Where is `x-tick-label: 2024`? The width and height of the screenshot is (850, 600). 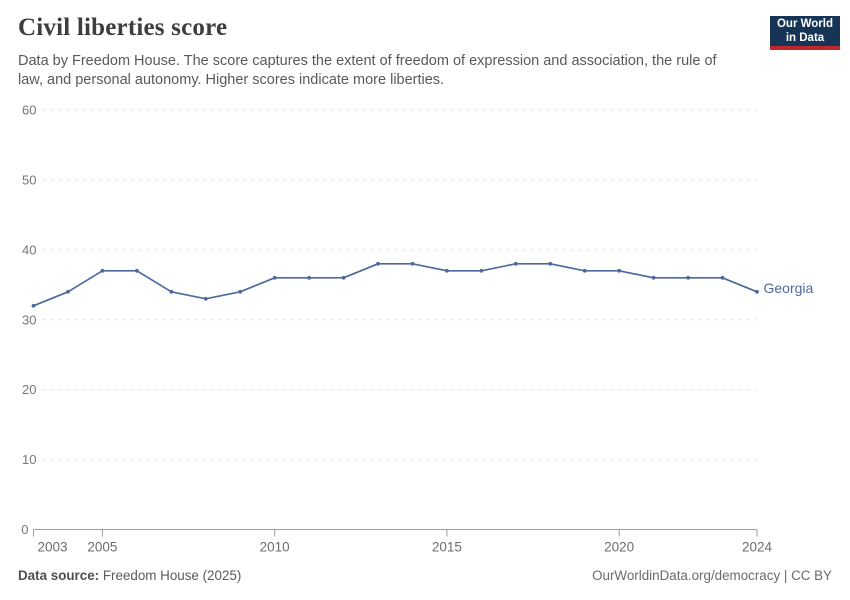 x-tick-label: 2024 is located at coordinates (757, 547).